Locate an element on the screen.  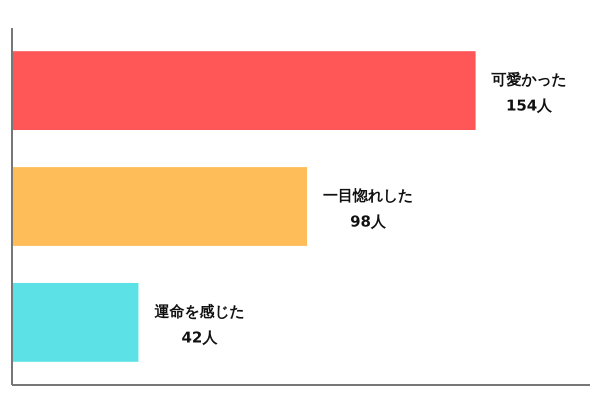
data-label: 154人 is located at coordinates (530, 105).